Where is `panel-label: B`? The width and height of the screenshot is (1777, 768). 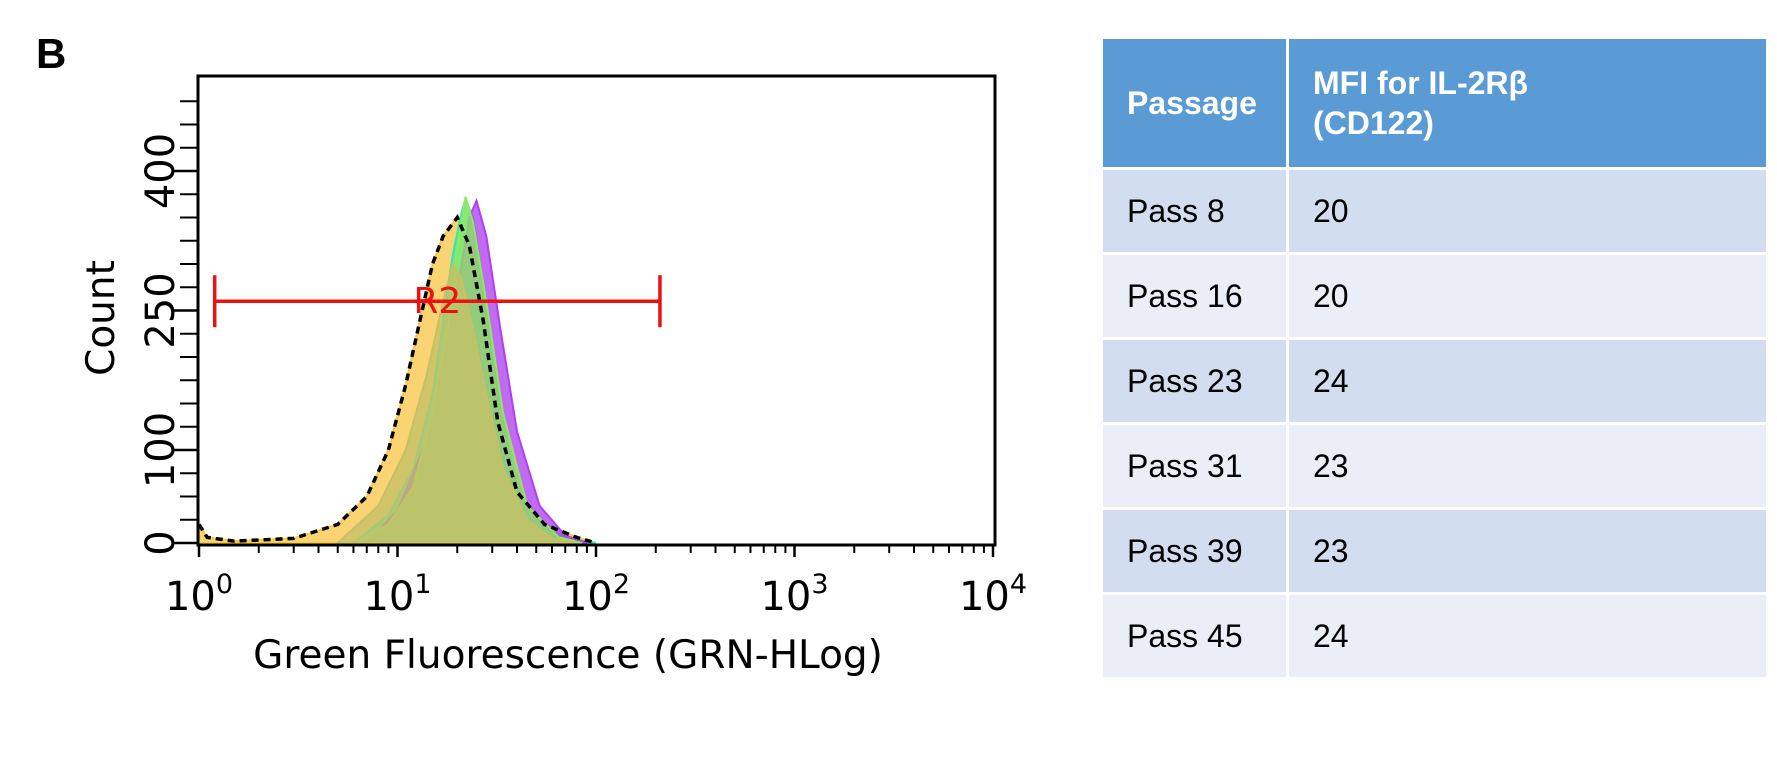
panel-label: B is located at coordinates (51, 53).